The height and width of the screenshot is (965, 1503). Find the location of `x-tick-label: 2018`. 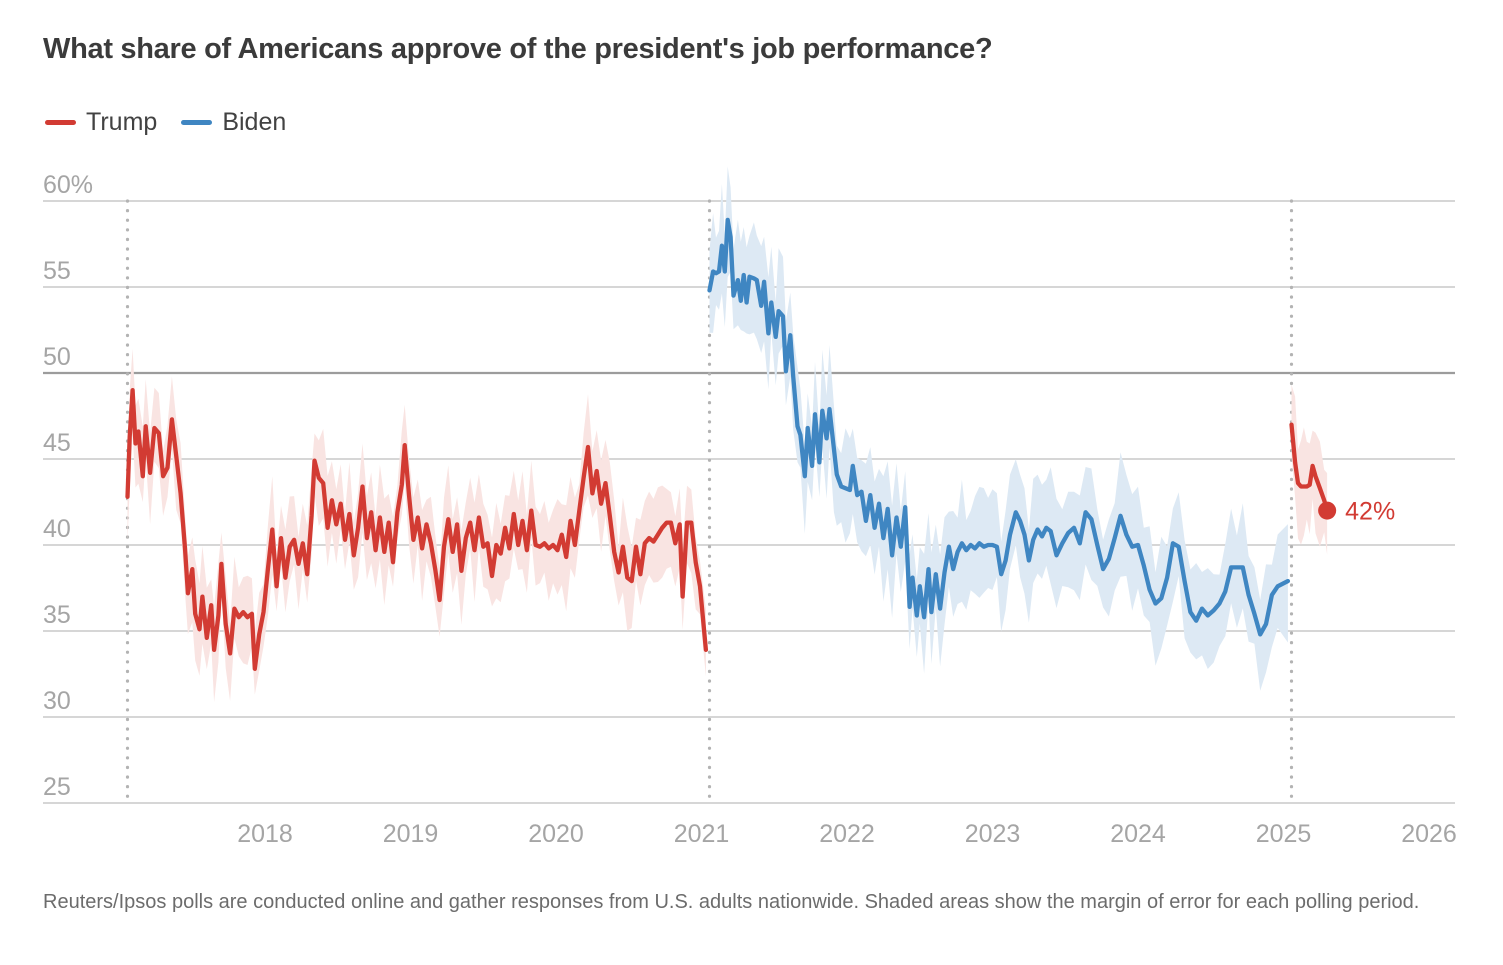

x-tick-label: 2018 is located at coordinates (265, 834).